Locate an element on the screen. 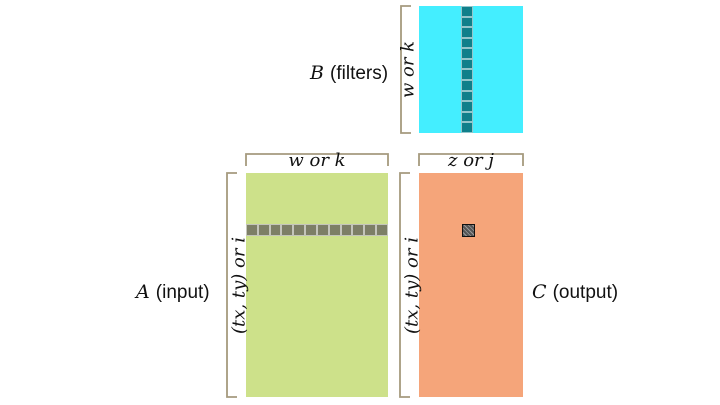  matrix-b-highlight-column is located at coordinates (467, 69).